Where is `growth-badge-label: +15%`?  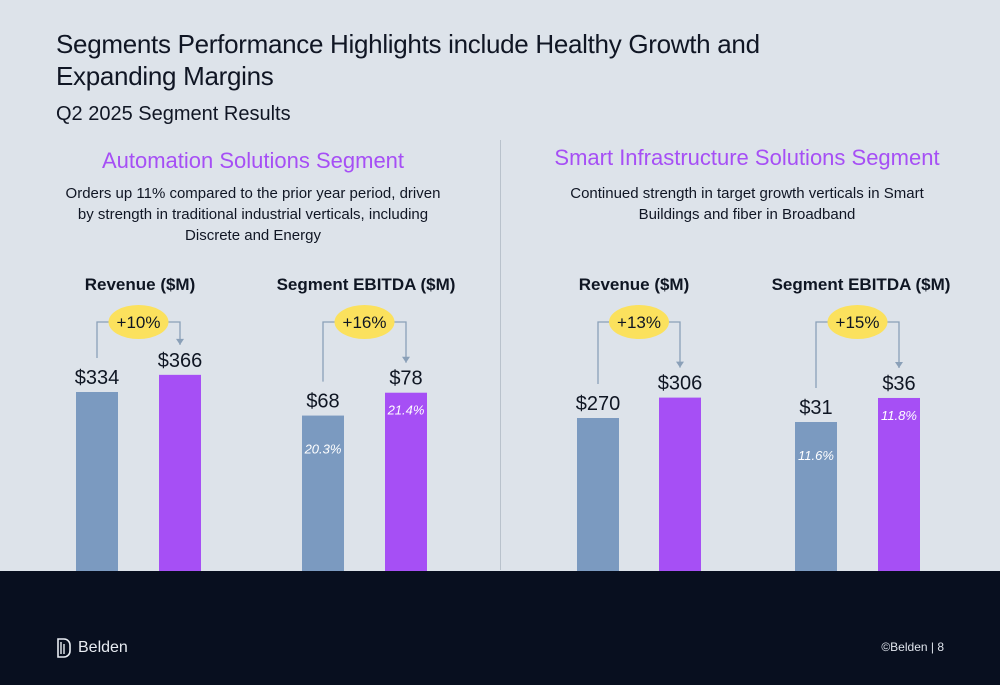 growth-badge-label: +15% is located at coordinates (858, 322).